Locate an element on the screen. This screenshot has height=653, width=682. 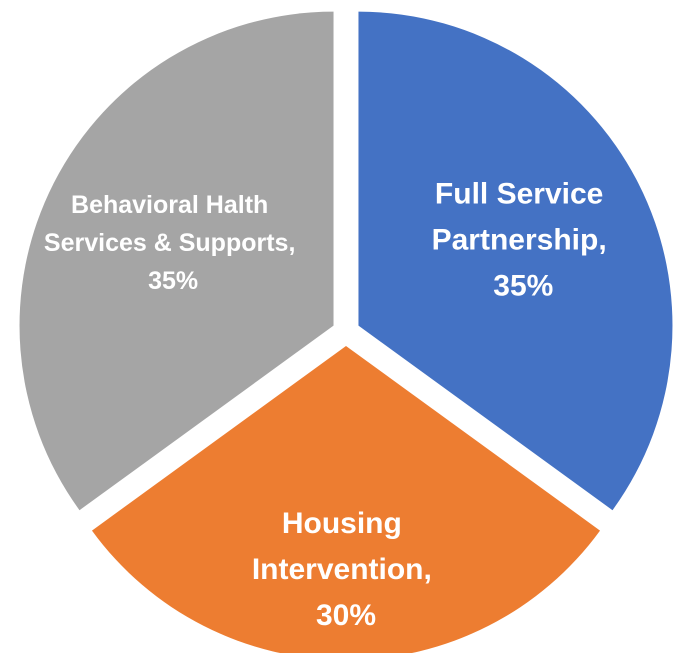
label-line: Housing is located at coordinates (346, 523).